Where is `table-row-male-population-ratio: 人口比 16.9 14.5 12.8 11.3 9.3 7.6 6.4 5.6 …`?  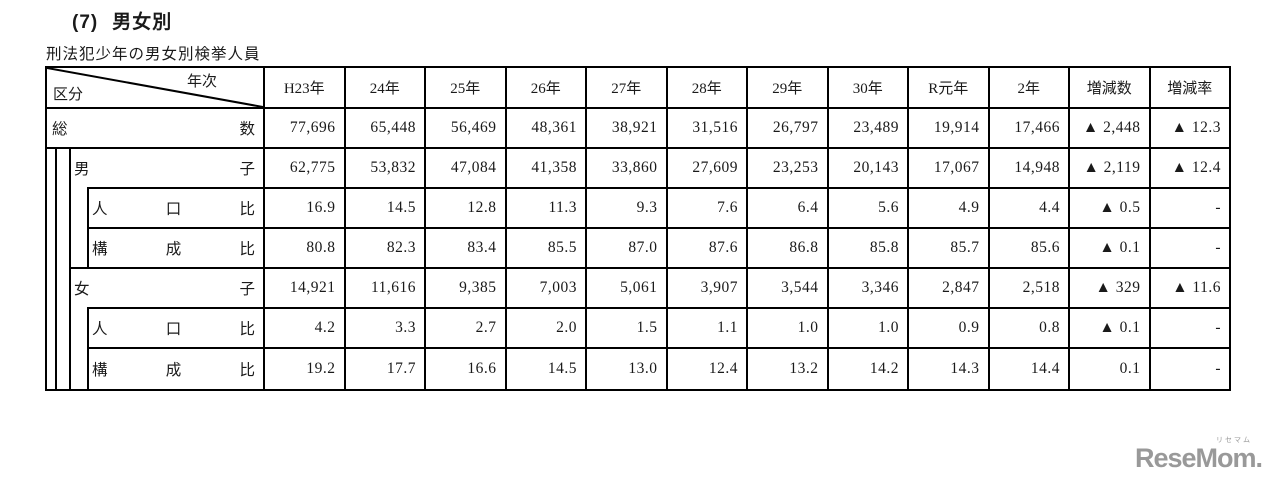
table-row-male-population-ratio: 人口比 16.9 14.5 12.8 11.3 9.3 7.6 6.4 5.6 … is located at coordinates (638, 209).